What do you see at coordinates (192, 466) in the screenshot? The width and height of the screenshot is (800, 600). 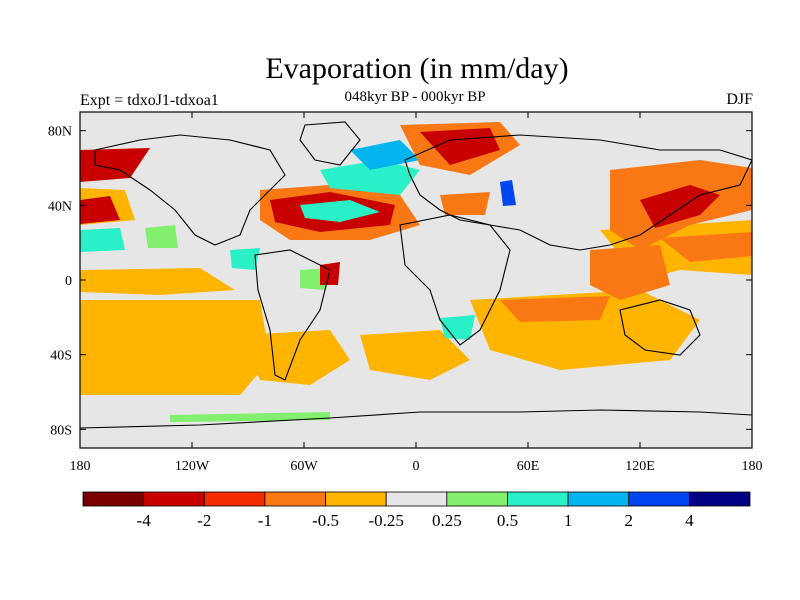 I see `lon-tick-label: 120W` at bounding box center [192, 466].